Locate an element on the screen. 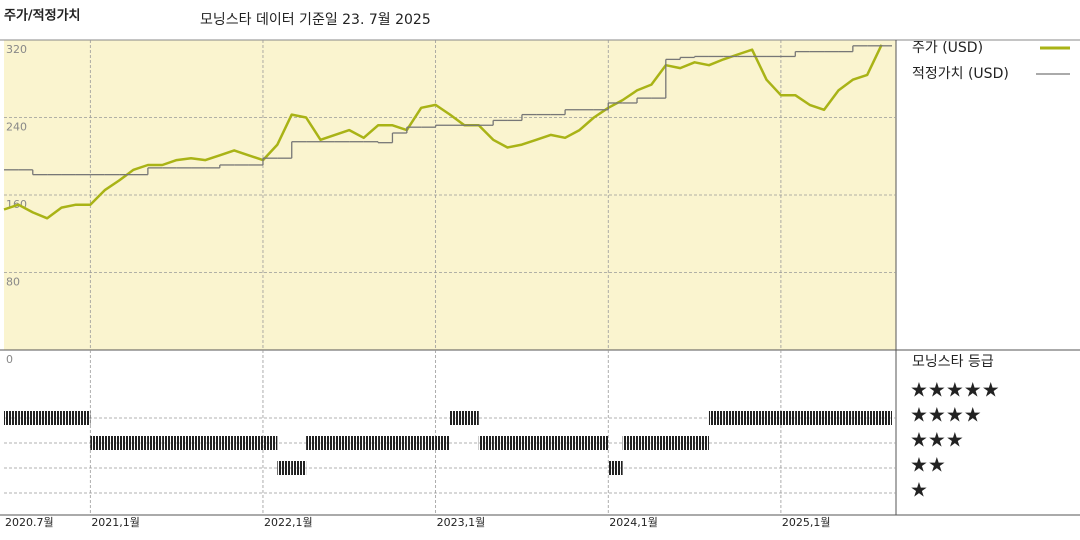  rating-legend-label: ★★ is located at coordinates (928, 465).